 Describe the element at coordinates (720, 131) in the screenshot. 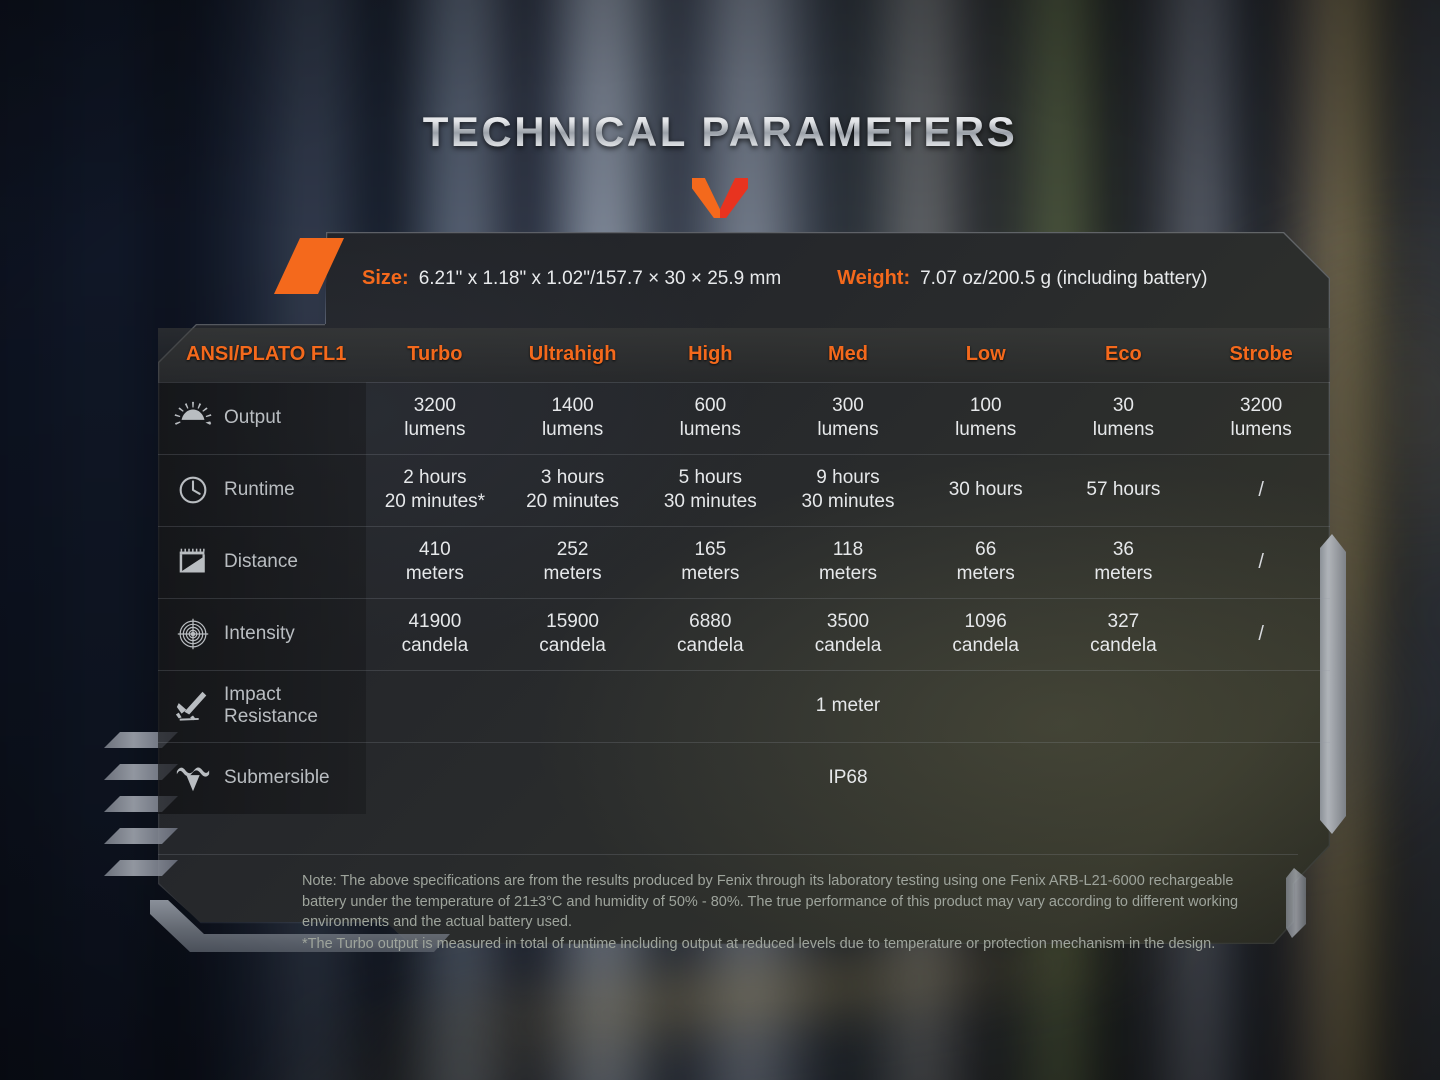

I see `page-title: TECHNICAL PARAMETERS` at that location.